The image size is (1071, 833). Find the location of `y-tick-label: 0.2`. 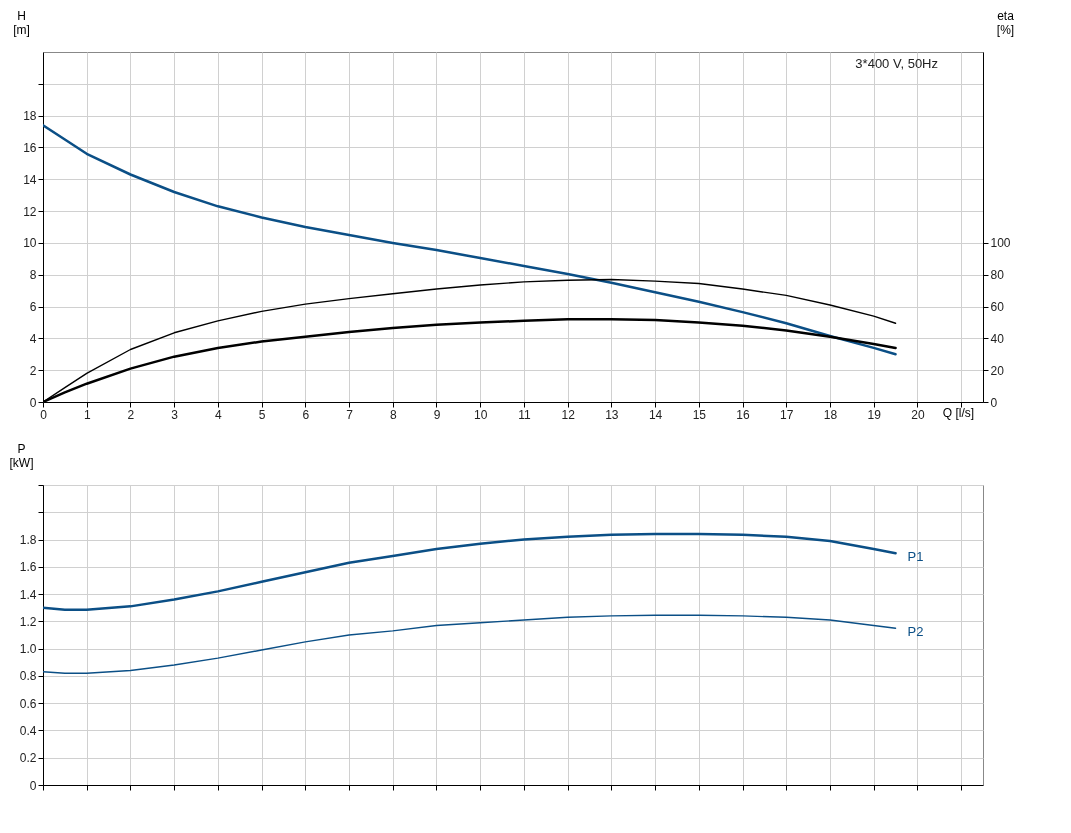

y-tick-label: 0.2 is located at coordinates (28, 758).